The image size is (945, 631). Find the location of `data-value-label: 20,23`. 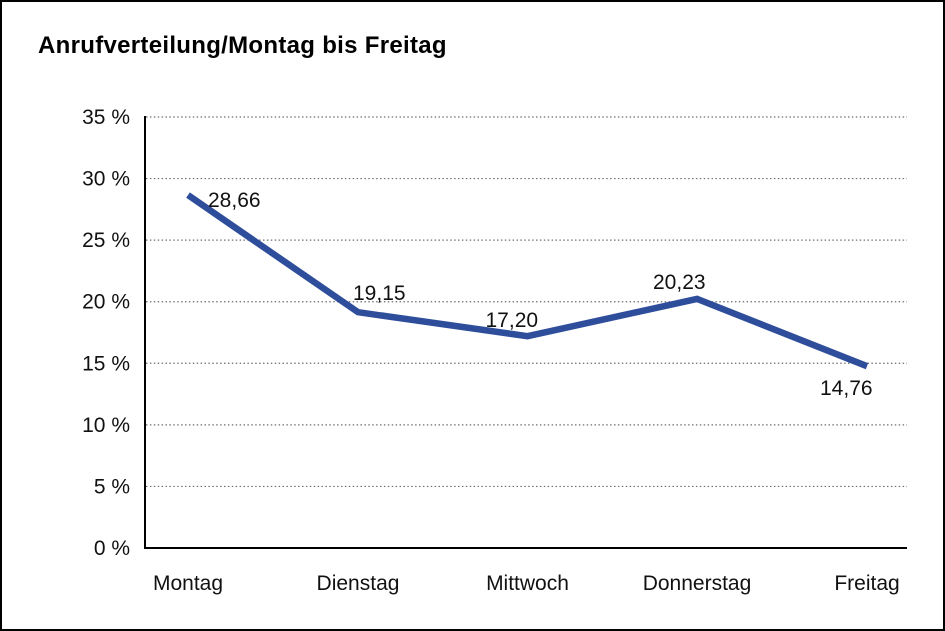

data-value-label: 20,23 is located at coordinates (679, 282).